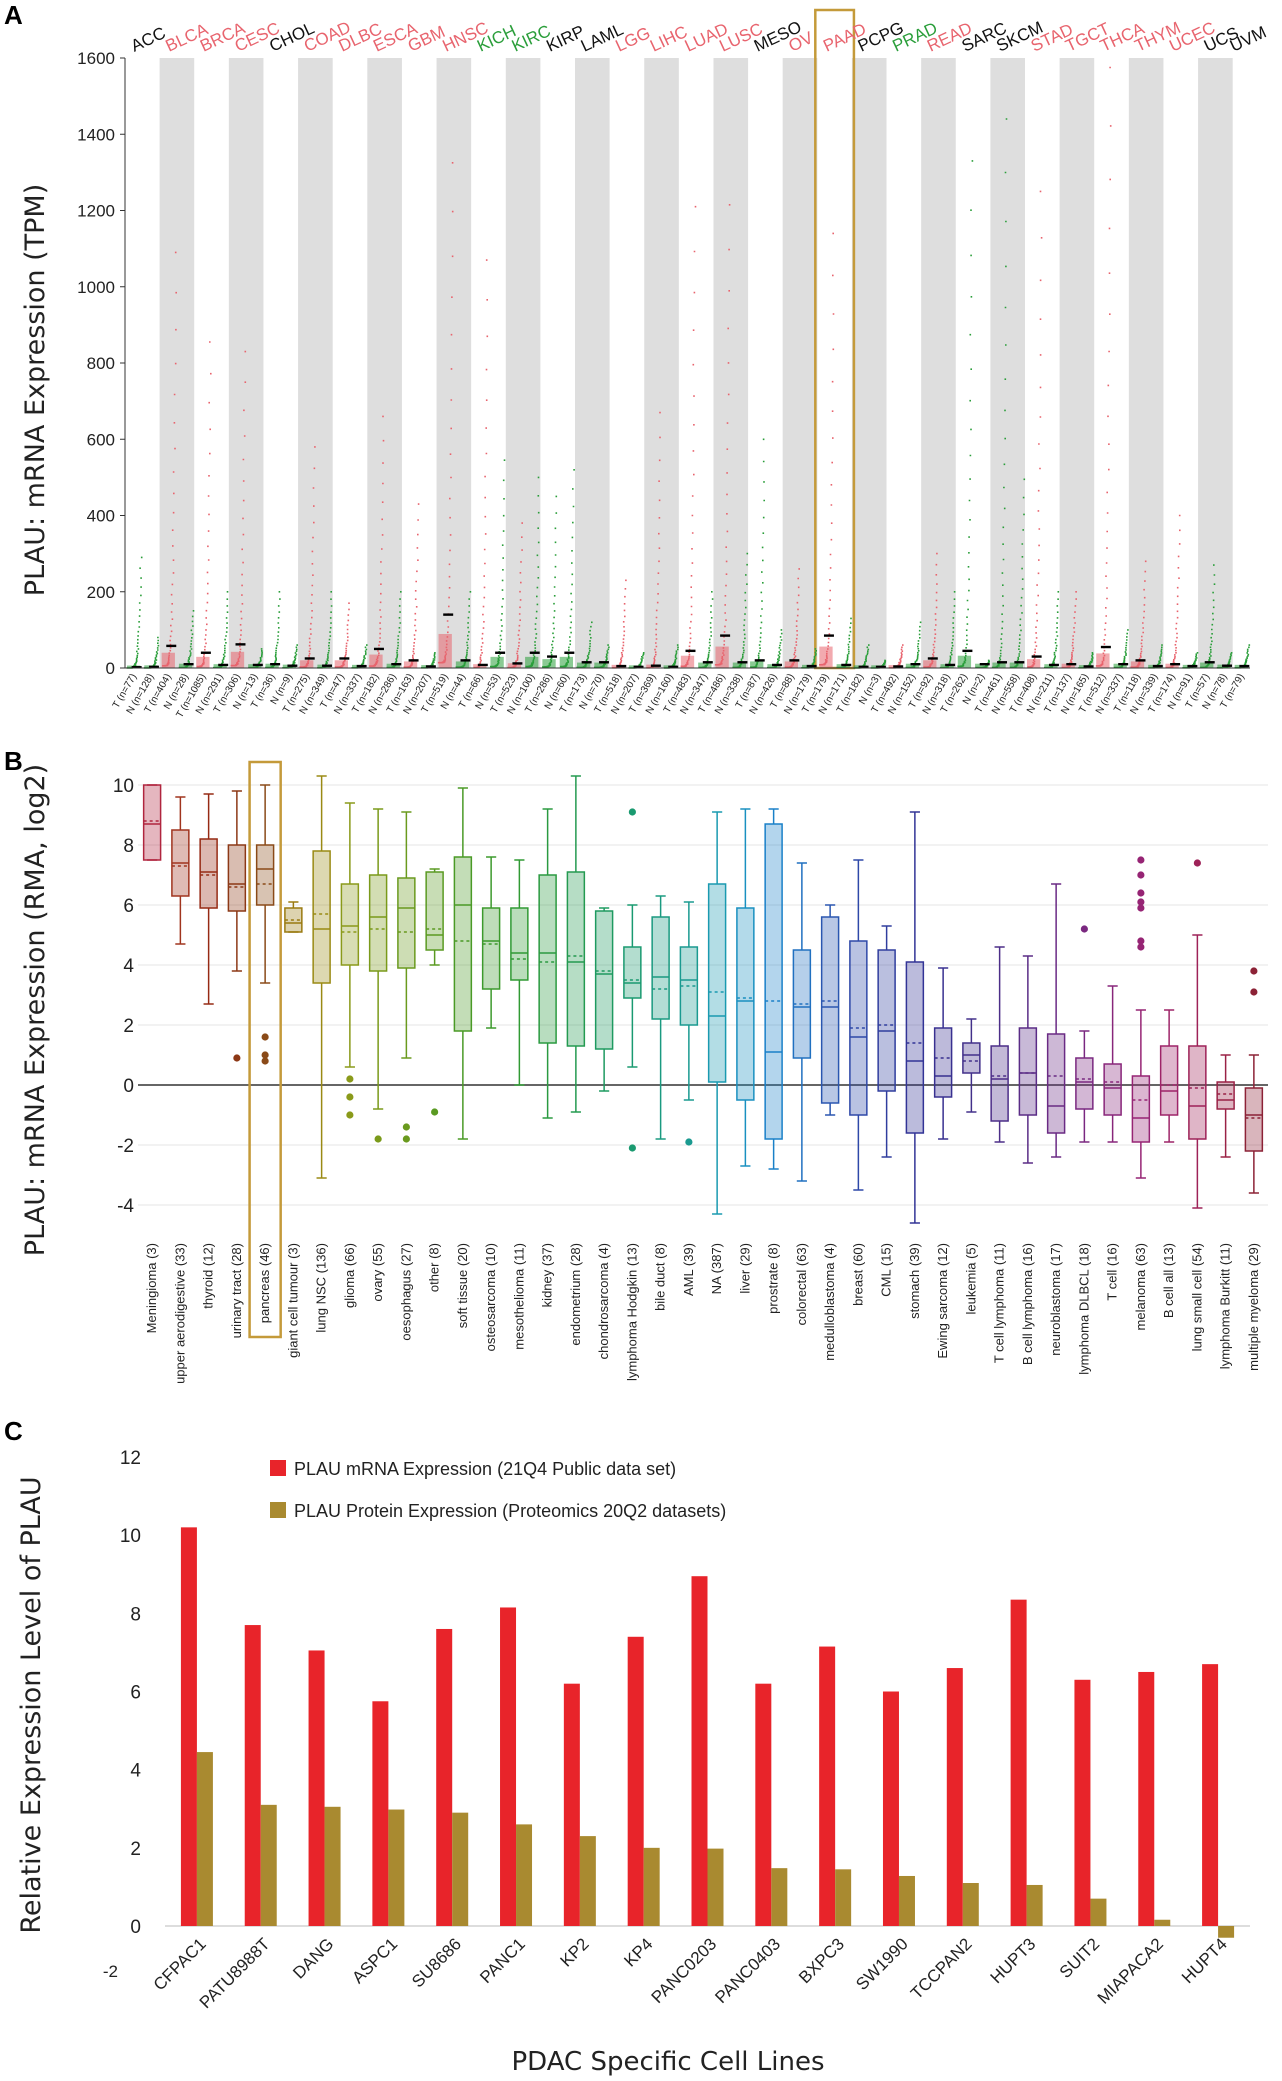 This screenshot has height=2081, width=1282. Describe the element at coordinates (13, 15) in the screenshot. I see `panel-letter-a: A` at that location.